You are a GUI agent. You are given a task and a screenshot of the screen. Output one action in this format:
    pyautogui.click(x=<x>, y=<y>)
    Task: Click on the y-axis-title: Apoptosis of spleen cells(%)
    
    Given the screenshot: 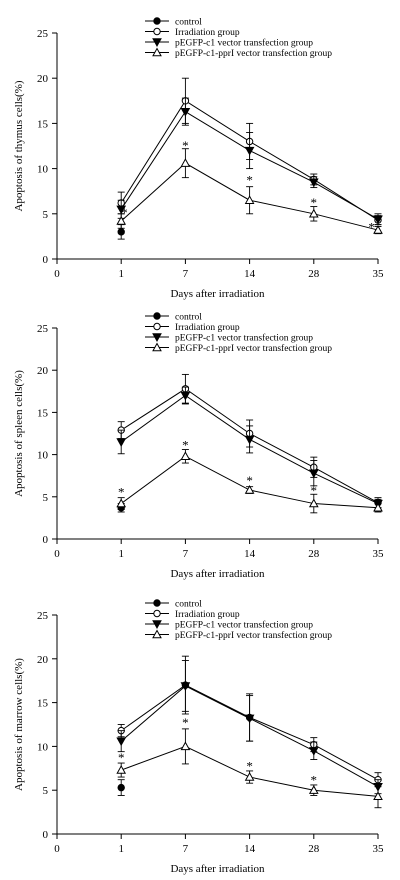 What is the action you would take?
    pyautogui.click(x=19, y=433)
    